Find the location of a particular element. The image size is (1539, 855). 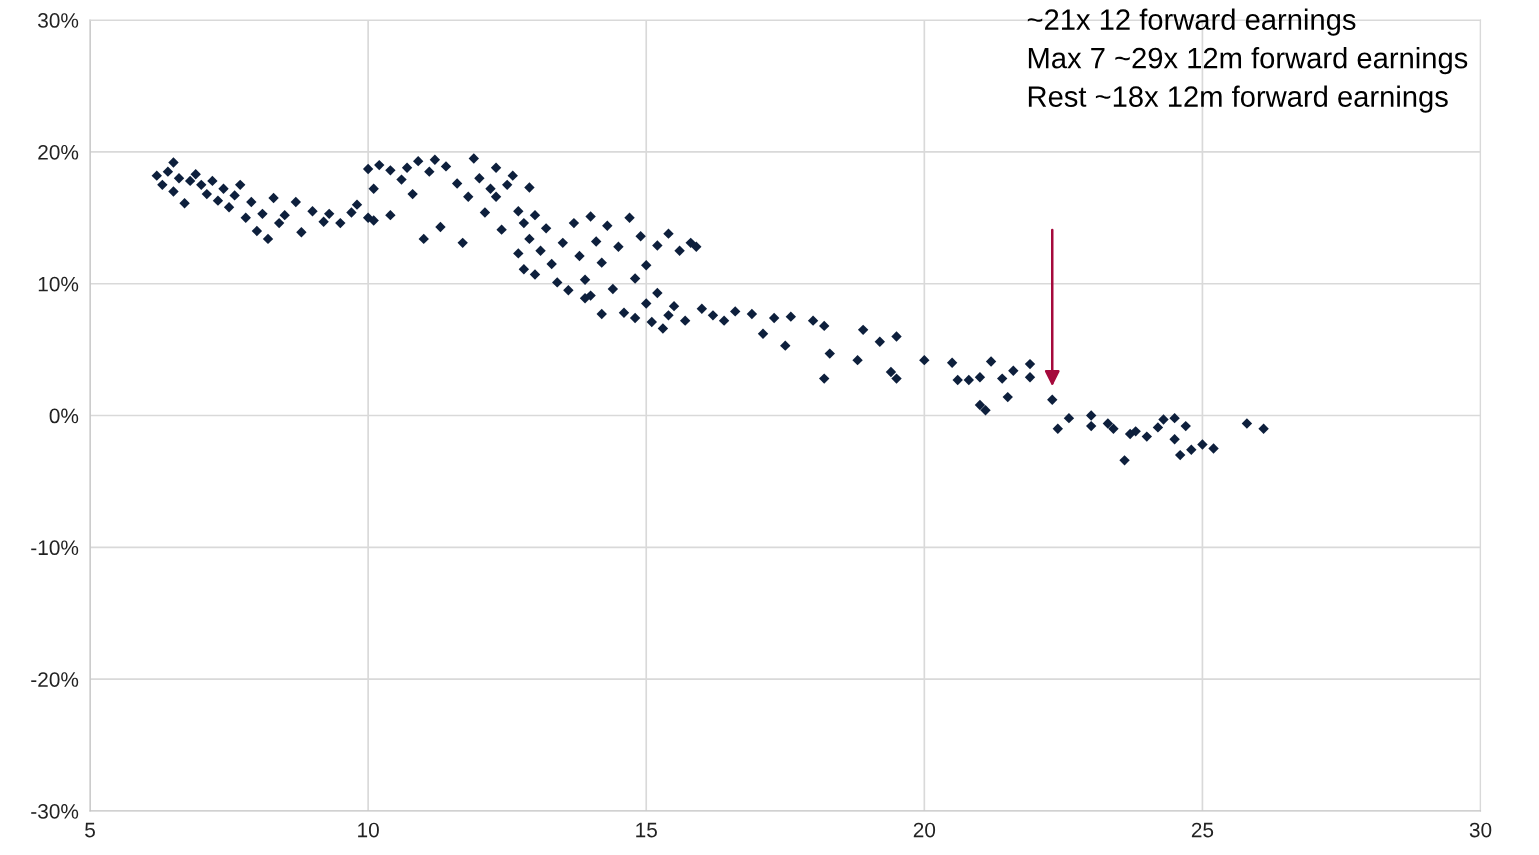

y-tick-label: -10% is located at coordinates (55, 548).